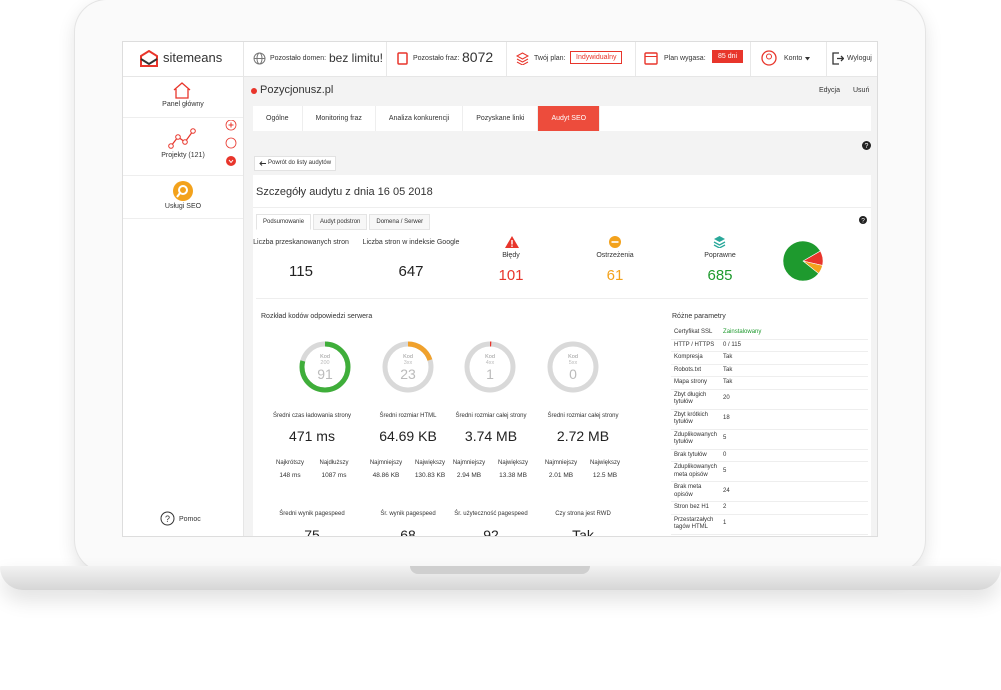 The image size is (1001, 690). I want to click on subtab: Audyt podstron, so click(340, 222).